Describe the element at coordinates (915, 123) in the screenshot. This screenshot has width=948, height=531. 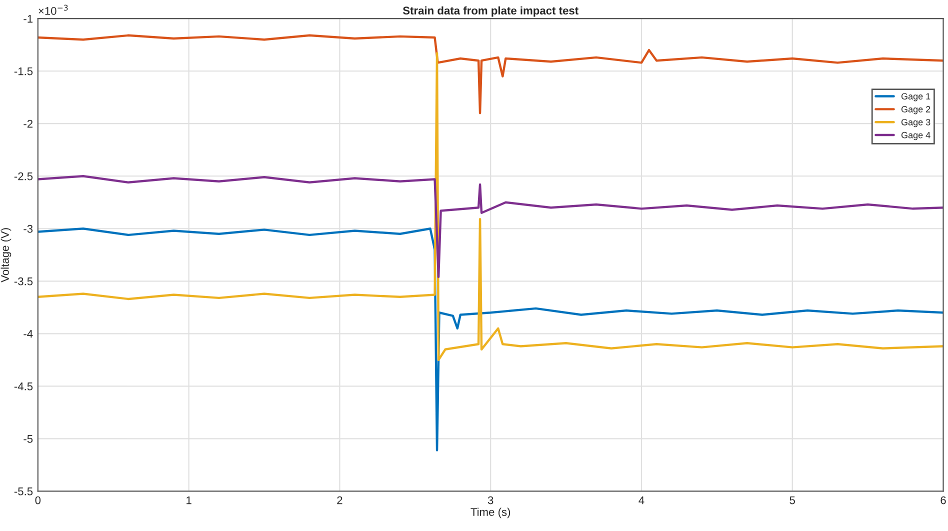
I see `legend-label: Gage 3` at that location.